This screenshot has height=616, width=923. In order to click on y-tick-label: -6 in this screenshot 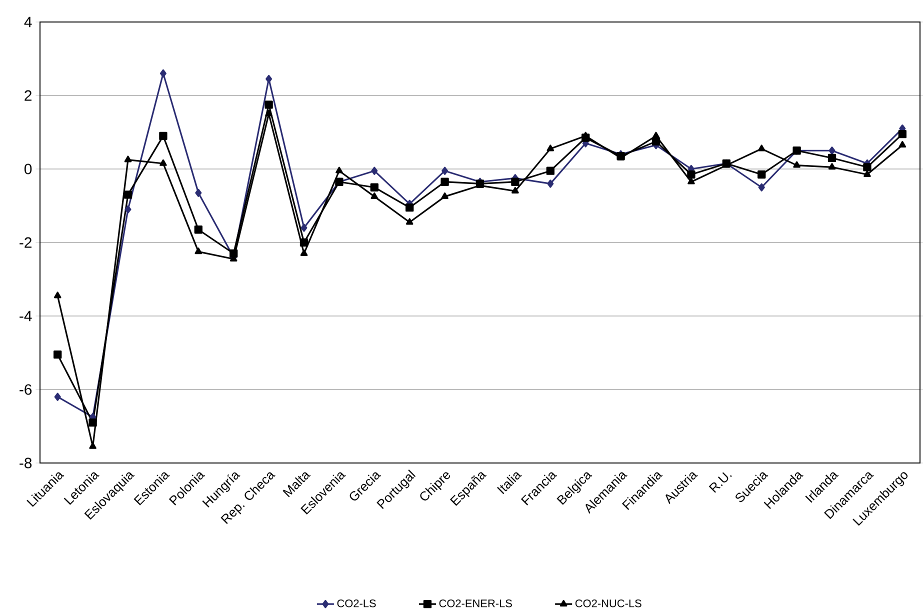, I will do `click(26, 389)`.